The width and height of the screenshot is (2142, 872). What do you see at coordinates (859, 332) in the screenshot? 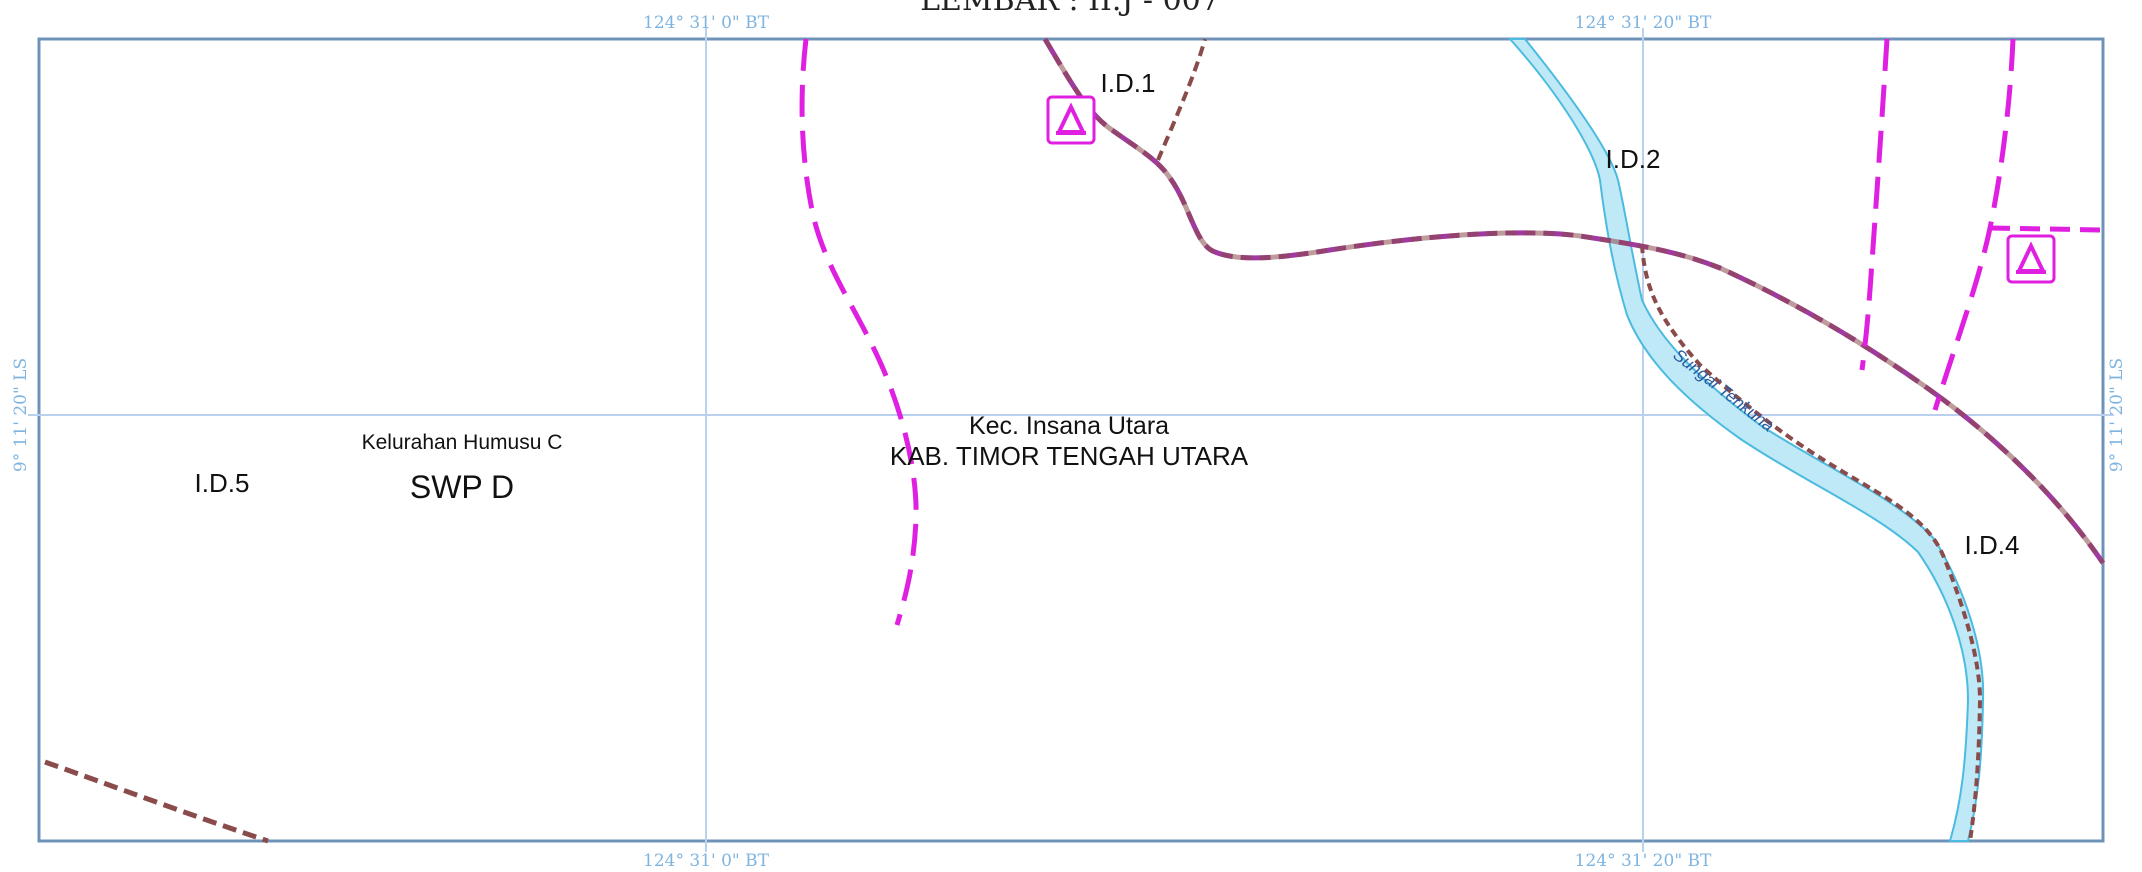
I see `boundary-west` at bounding box center [859, 332].